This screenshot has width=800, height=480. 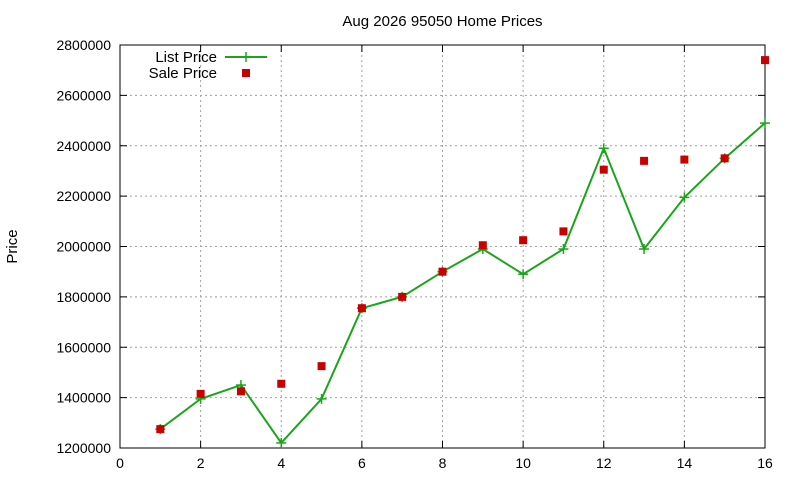 What do you see at coordinates (12, 246) in the screenshot?
I see `y-axis-label: Price` at bounding box center [12, 246].